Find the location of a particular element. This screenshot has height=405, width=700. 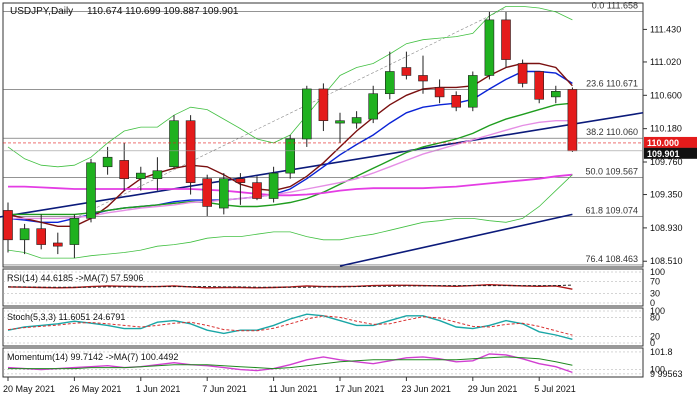

x-tick-label: 17 Jun 2021 is located at coordinates (360, 389).